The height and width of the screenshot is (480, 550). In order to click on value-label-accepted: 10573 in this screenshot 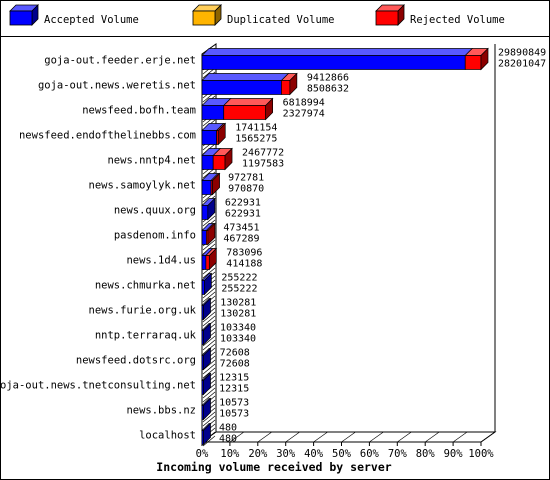, I will do `click(234, 414)`.